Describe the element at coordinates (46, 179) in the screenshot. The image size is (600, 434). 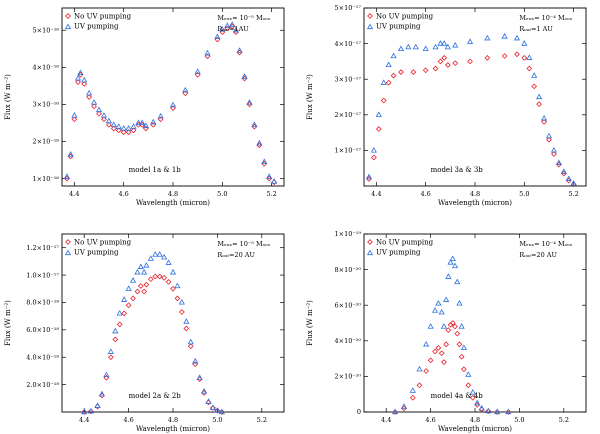
I see `y-tick-label: 1×10⁻¹⁶` at that location.